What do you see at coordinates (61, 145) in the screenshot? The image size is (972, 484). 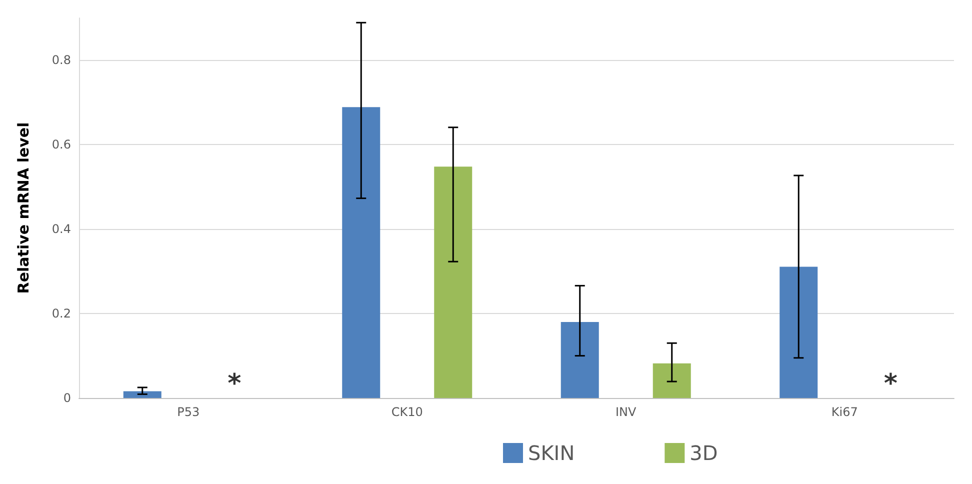 I see `y-tick-label: 0.6` at bounding box center [61, 145].